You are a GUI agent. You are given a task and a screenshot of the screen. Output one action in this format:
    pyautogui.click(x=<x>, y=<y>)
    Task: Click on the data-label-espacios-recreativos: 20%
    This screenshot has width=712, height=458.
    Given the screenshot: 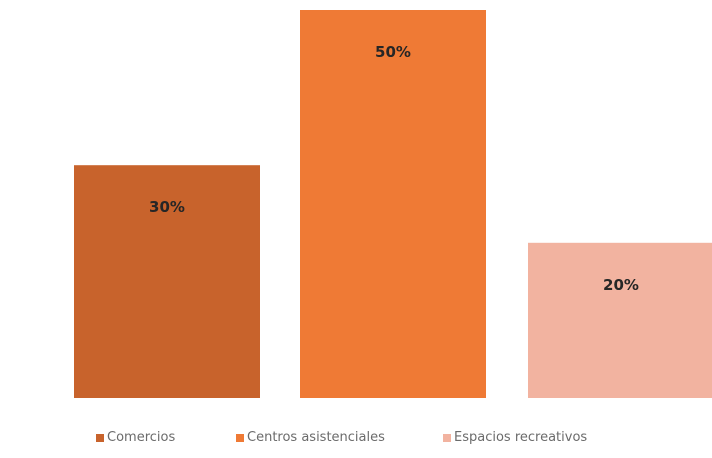 What is the action you would take?
    pyautogui.click(x=621, y=285)
    